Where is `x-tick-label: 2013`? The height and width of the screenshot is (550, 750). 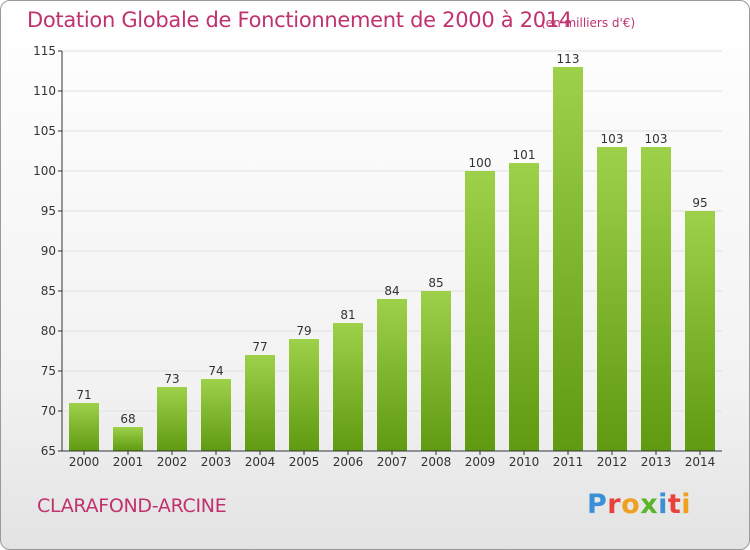 x-tick-label: 2013 is located at coordinates (656, 462).